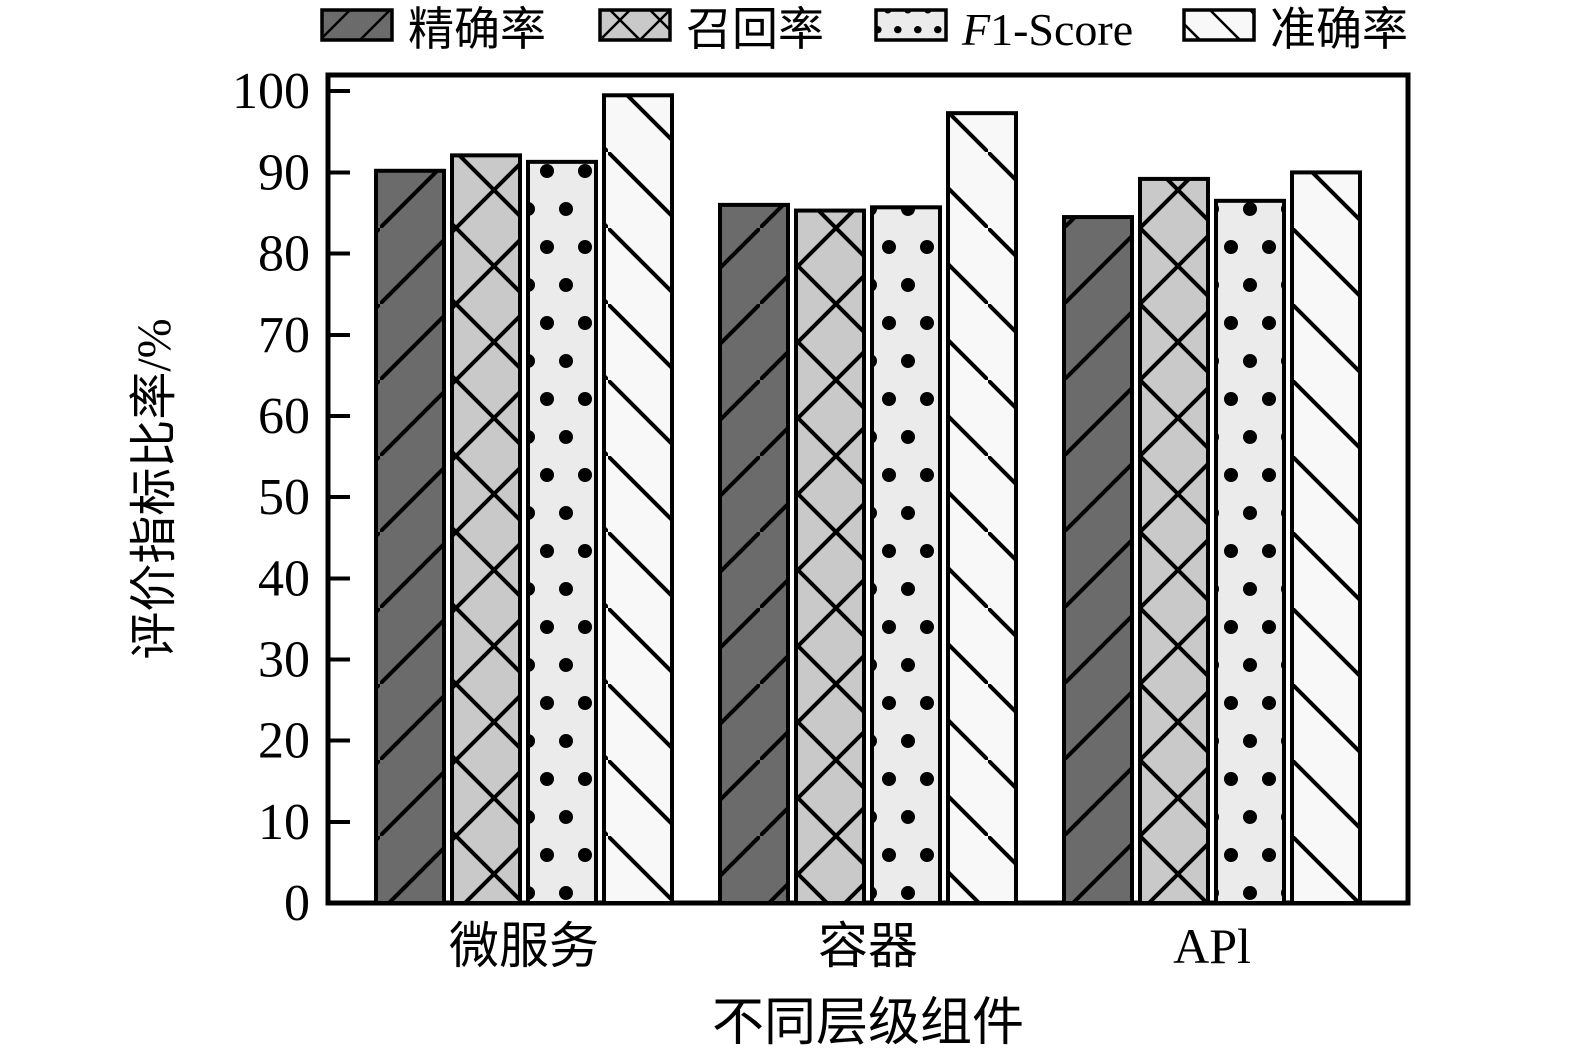 The width and height of the screenshot is (1575, 1053). What do you see at coordinates (524, 946) in the screenshot?
I see `x-category-label: 微服务` at bounding box center [524, 946].